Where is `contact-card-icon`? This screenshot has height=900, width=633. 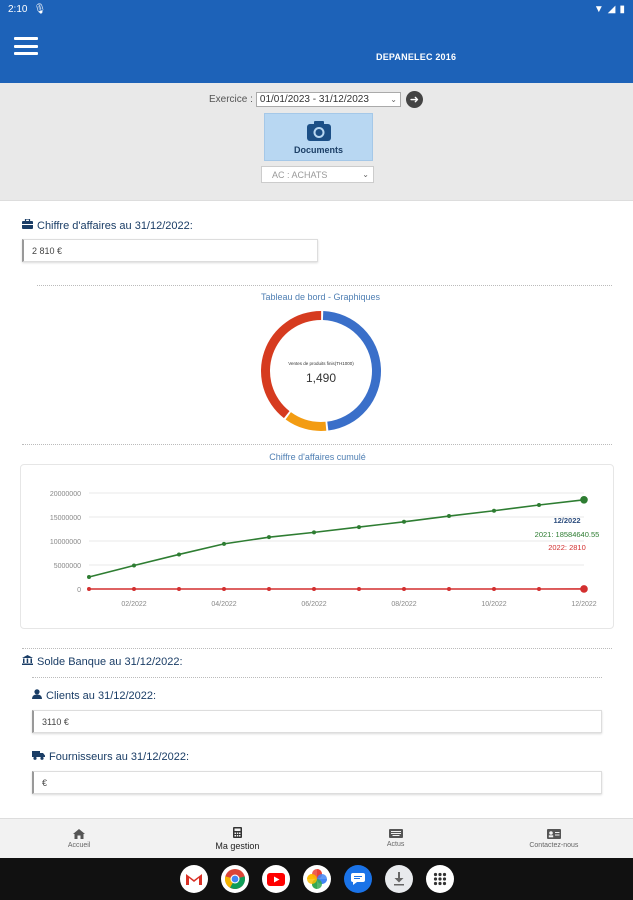 contact-card-icon is located at coordinates (553, 833).